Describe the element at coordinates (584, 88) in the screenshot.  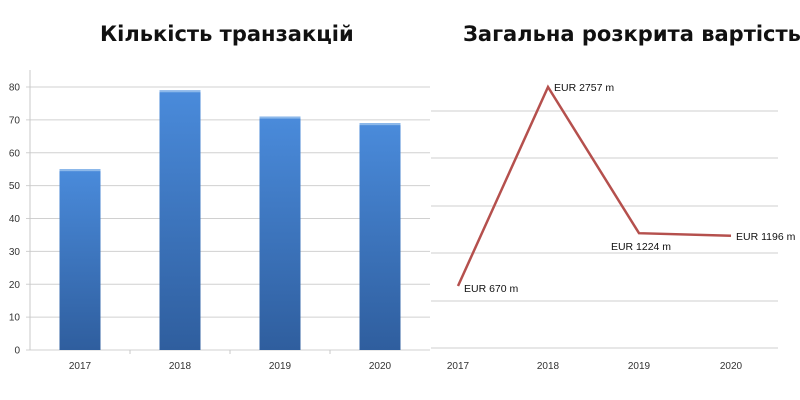
I see `data-label: EUR 2757 m` at that location.